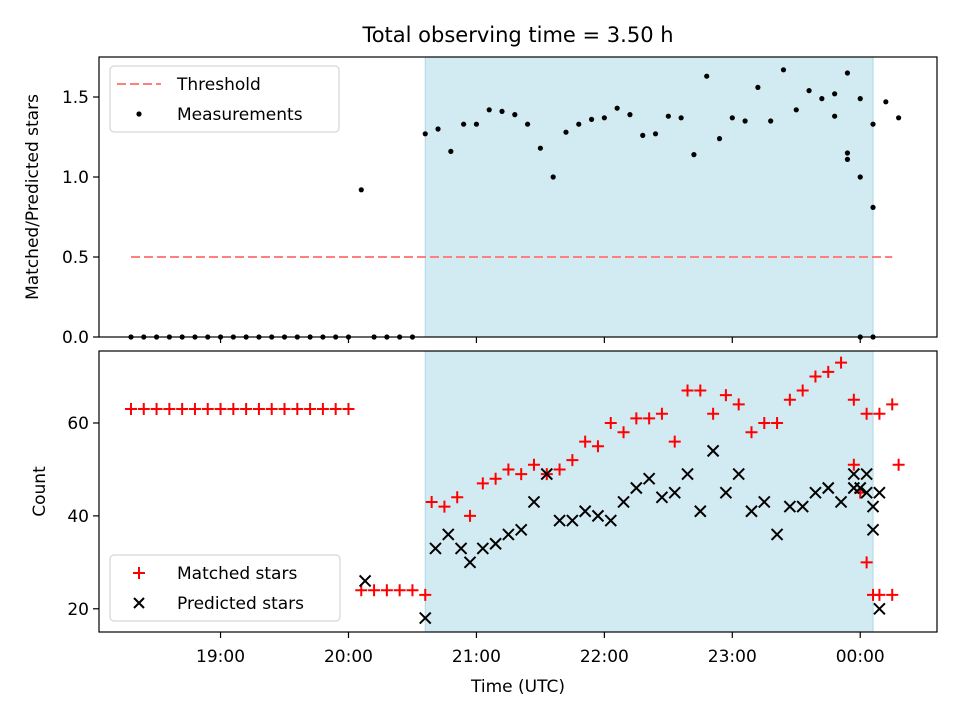 This screenshot has width=960, height=720. I want to click on bottom-x-axis-label: Time (UTC), so click(517, 687).